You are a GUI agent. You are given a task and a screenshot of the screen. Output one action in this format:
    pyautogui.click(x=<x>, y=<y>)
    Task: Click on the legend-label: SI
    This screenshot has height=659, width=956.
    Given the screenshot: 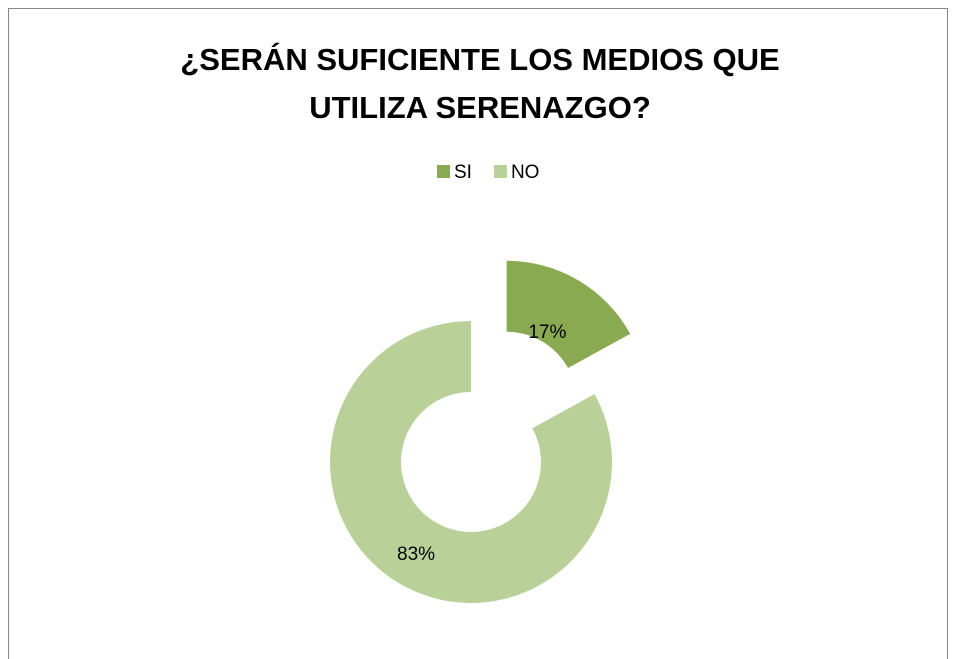 What is the action you would take?
    pyautogui.click(x=463, y=172)
    